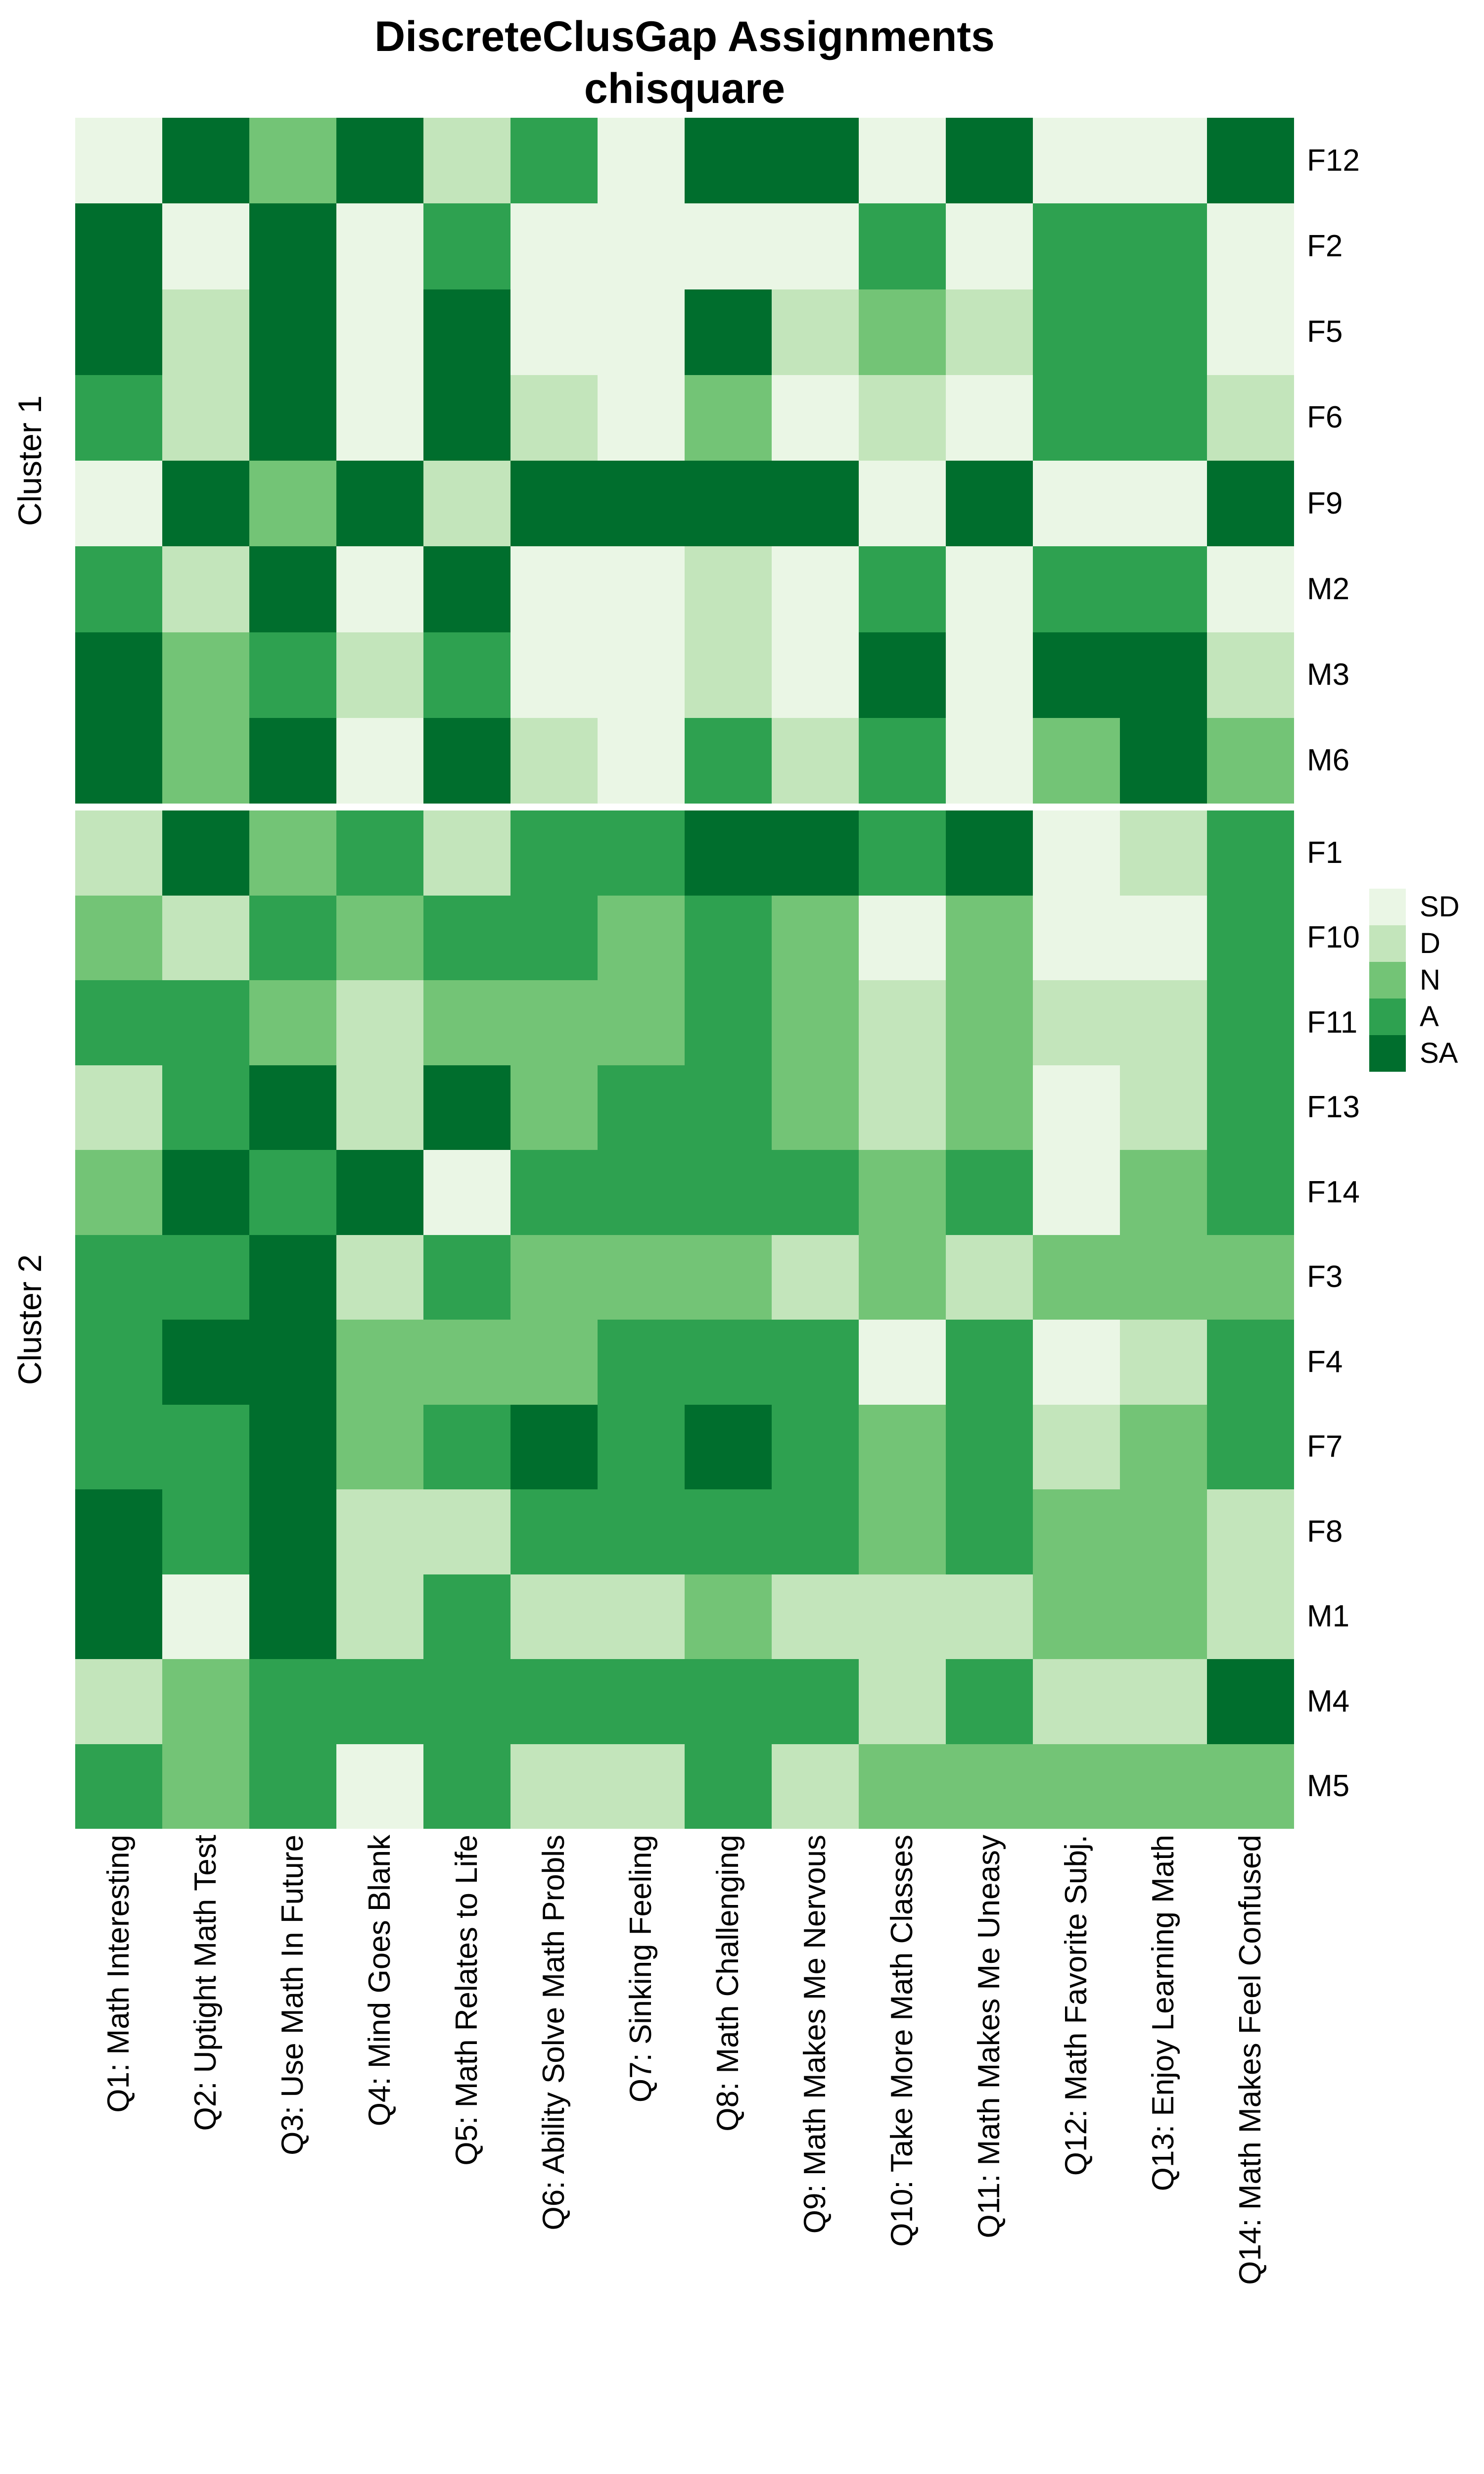 The width and height of the screenshot is (1484, 2474). I want to click on legend-label: A, so click(1429, 1016).